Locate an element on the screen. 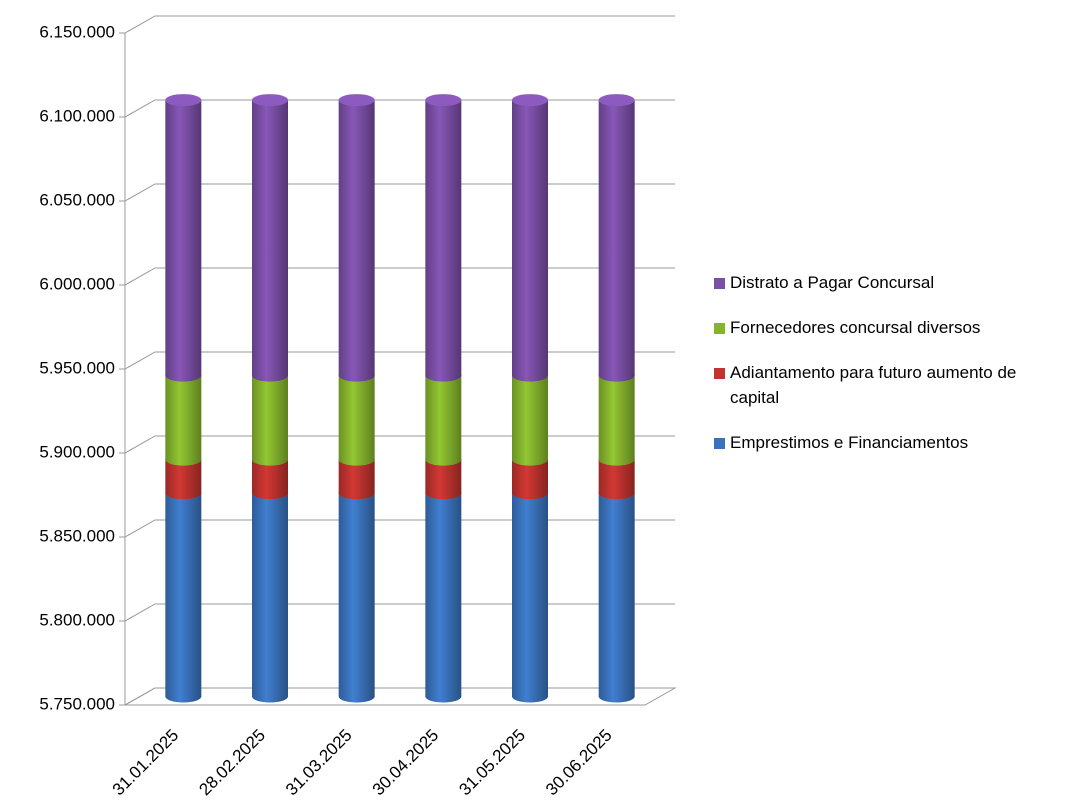 The height and width of the screenshot is (807, 1069). y-tick-label: 6.150.000 is located at coordinates (77, 31).